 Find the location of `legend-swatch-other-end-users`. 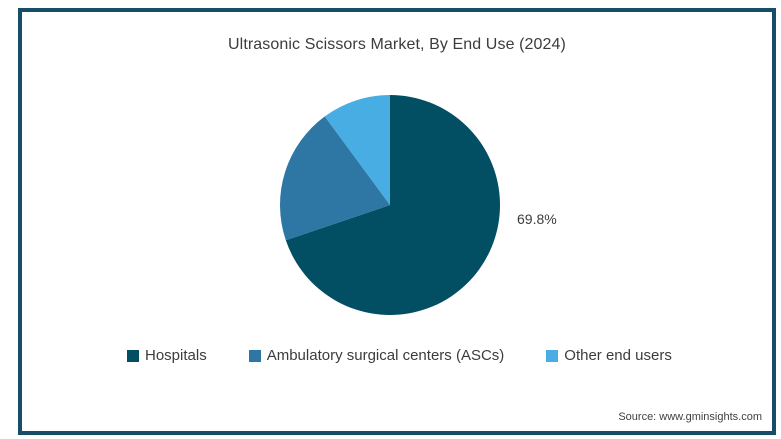

legend-swatch-other-end-users is located at coordinates (552, 355).